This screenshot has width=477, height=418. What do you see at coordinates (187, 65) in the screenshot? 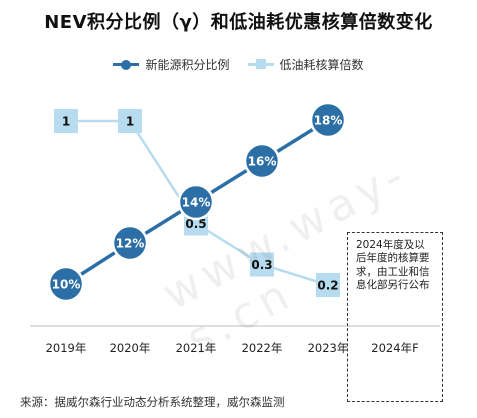
I see `legend-label-nev: 新能源积分比例` at bounding box center [187, 65].